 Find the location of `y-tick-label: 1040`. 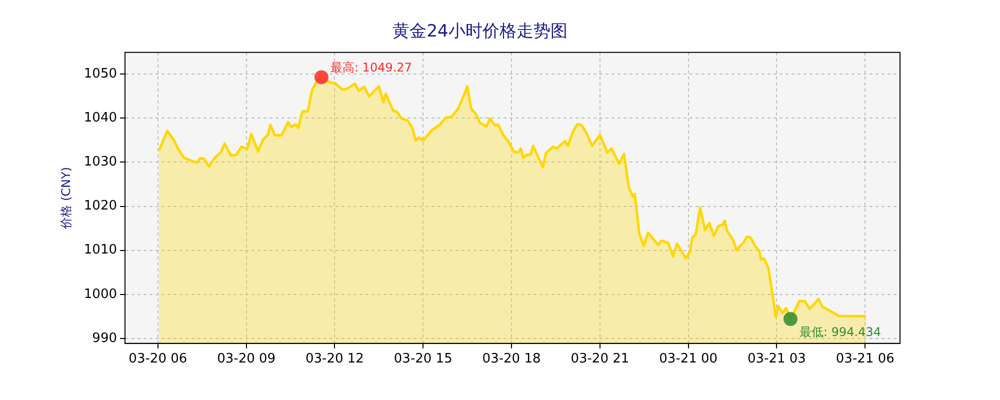

y-tick-label: 1040 is located at coordinates (100, 118).